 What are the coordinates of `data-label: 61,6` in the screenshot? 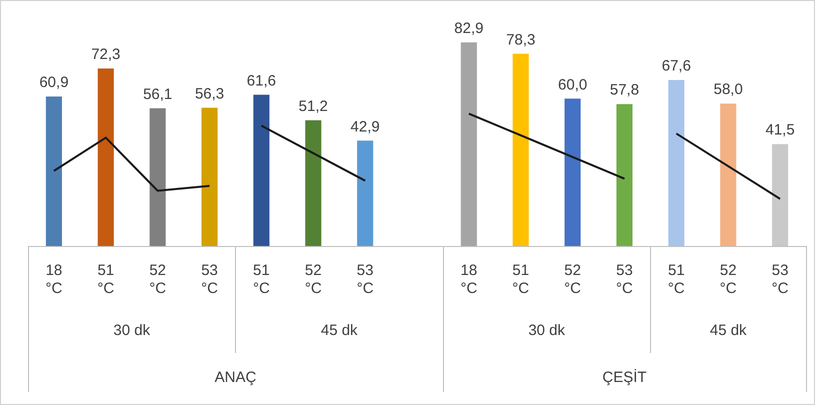 It's located at (261, 81).